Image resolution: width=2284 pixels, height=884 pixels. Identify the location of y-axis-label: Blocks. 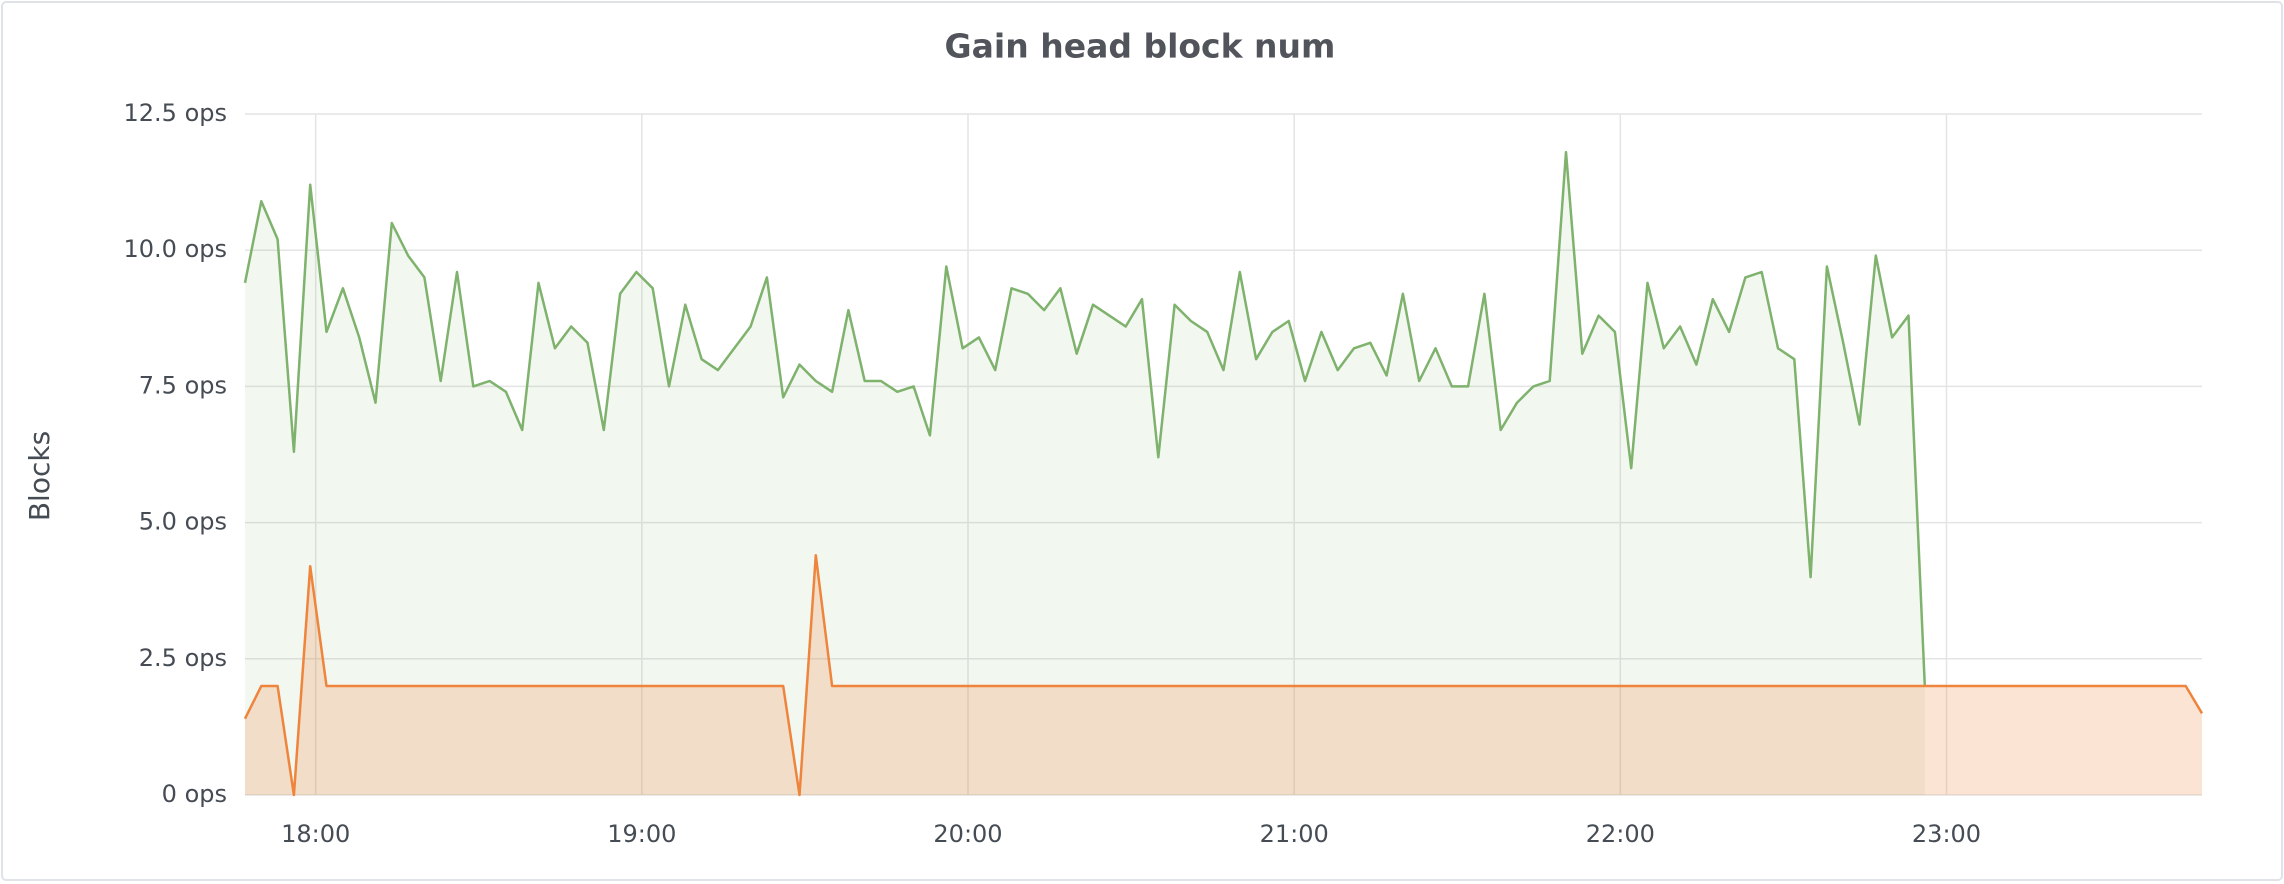
(39, 476).